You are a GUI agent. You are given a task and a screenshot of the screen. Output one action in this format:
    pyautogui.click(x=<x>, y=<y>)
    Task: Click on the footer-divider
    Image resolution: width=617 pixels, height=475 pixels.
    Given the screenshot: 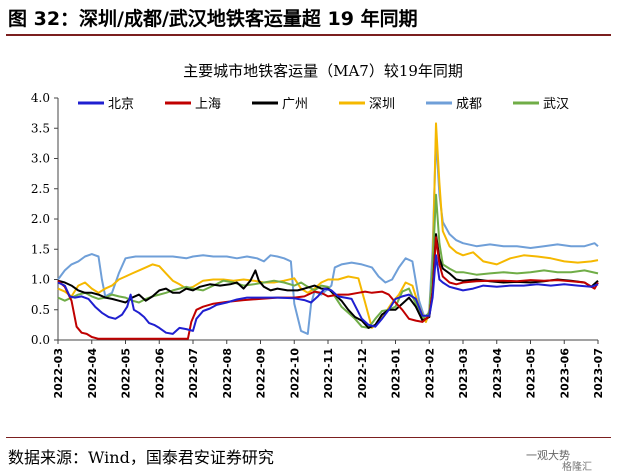 What is the action you would take?
    pyautogui.click(x=308, y=437)
    